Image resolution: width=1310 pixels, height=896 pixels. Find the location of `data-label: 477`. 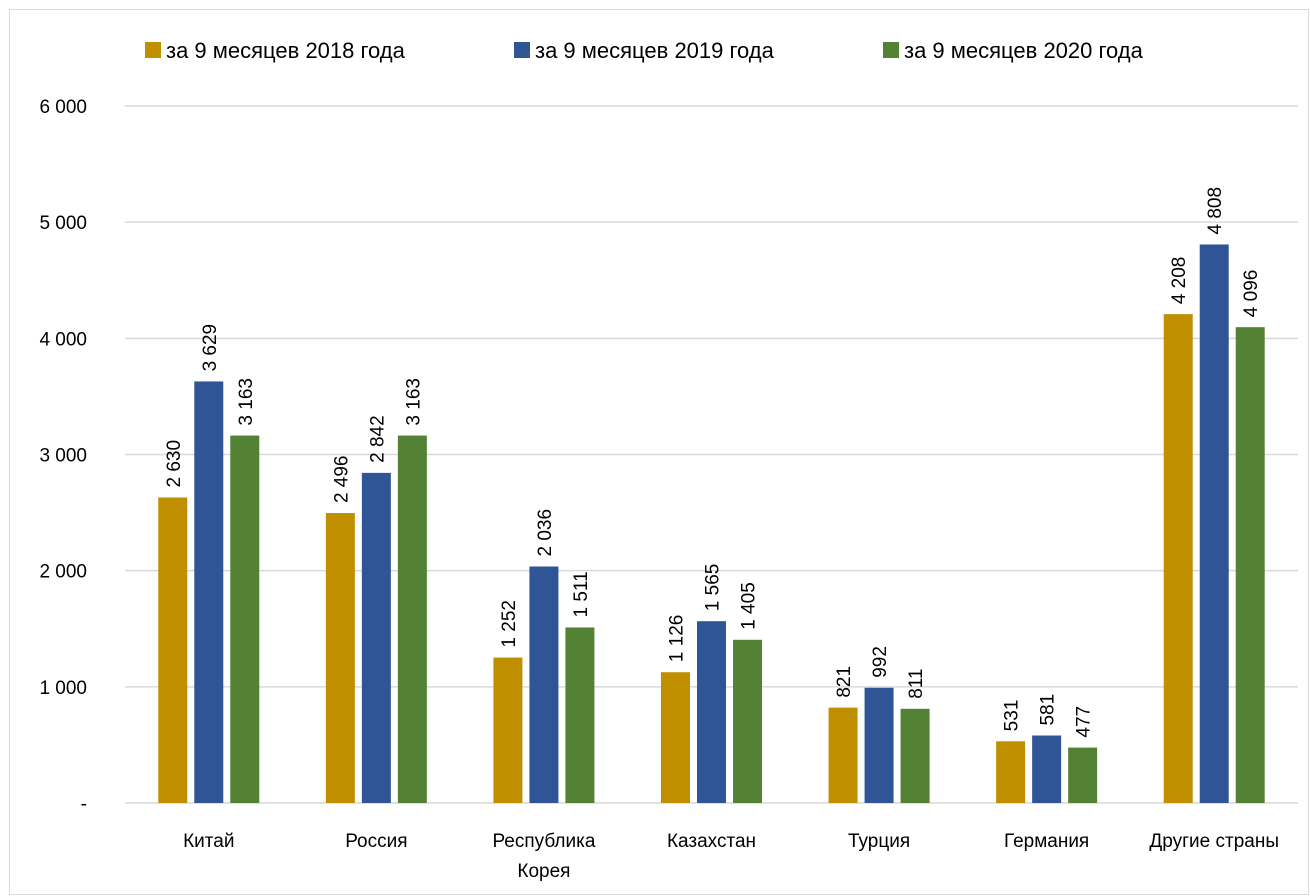

data-label: 477 is located at coordinates (1084, 722).